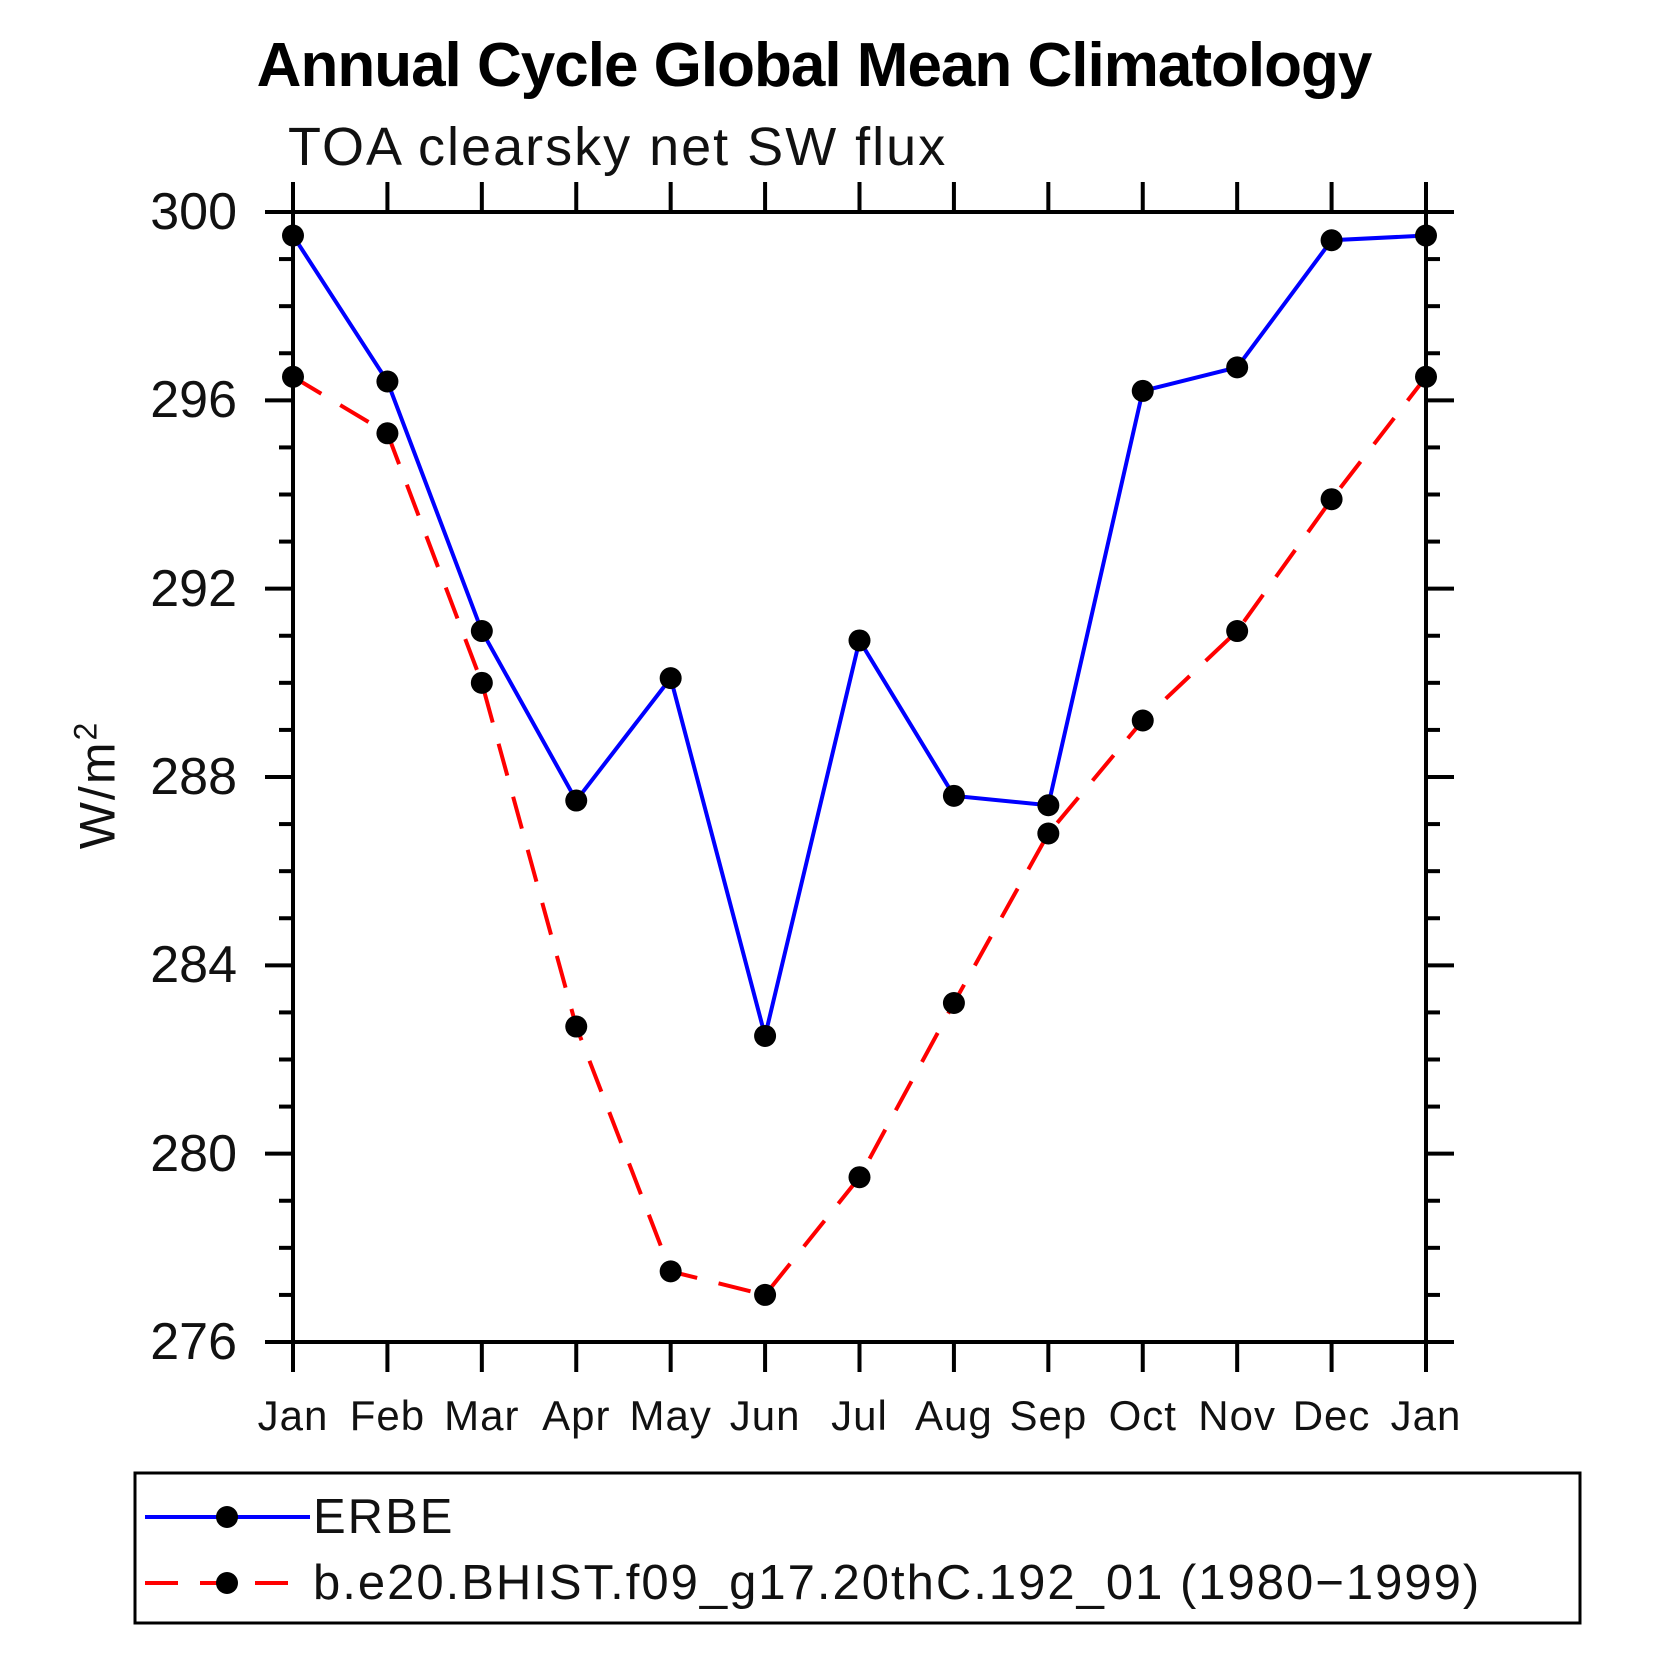 This screenshot has height=1663, width=1663. What do you see at coordinates (1142, 390) in the screenshot?
I see `data-point-0-Oct` at bounding box center [1142, 390].